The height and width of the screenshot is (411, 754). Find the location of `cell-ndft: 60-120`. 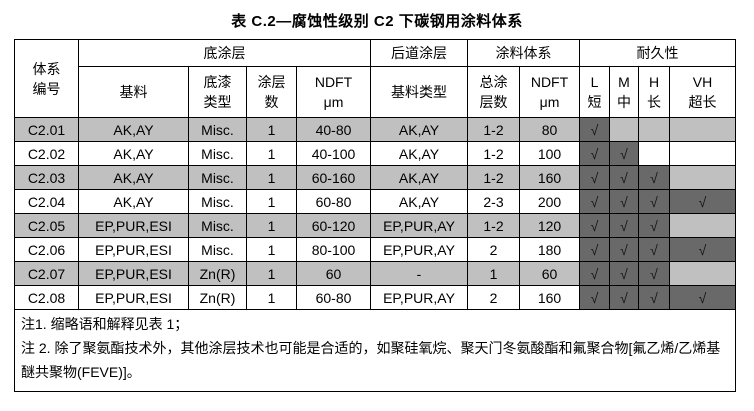

cell-ndft: 60-120 is located at coordinates (333, 225).